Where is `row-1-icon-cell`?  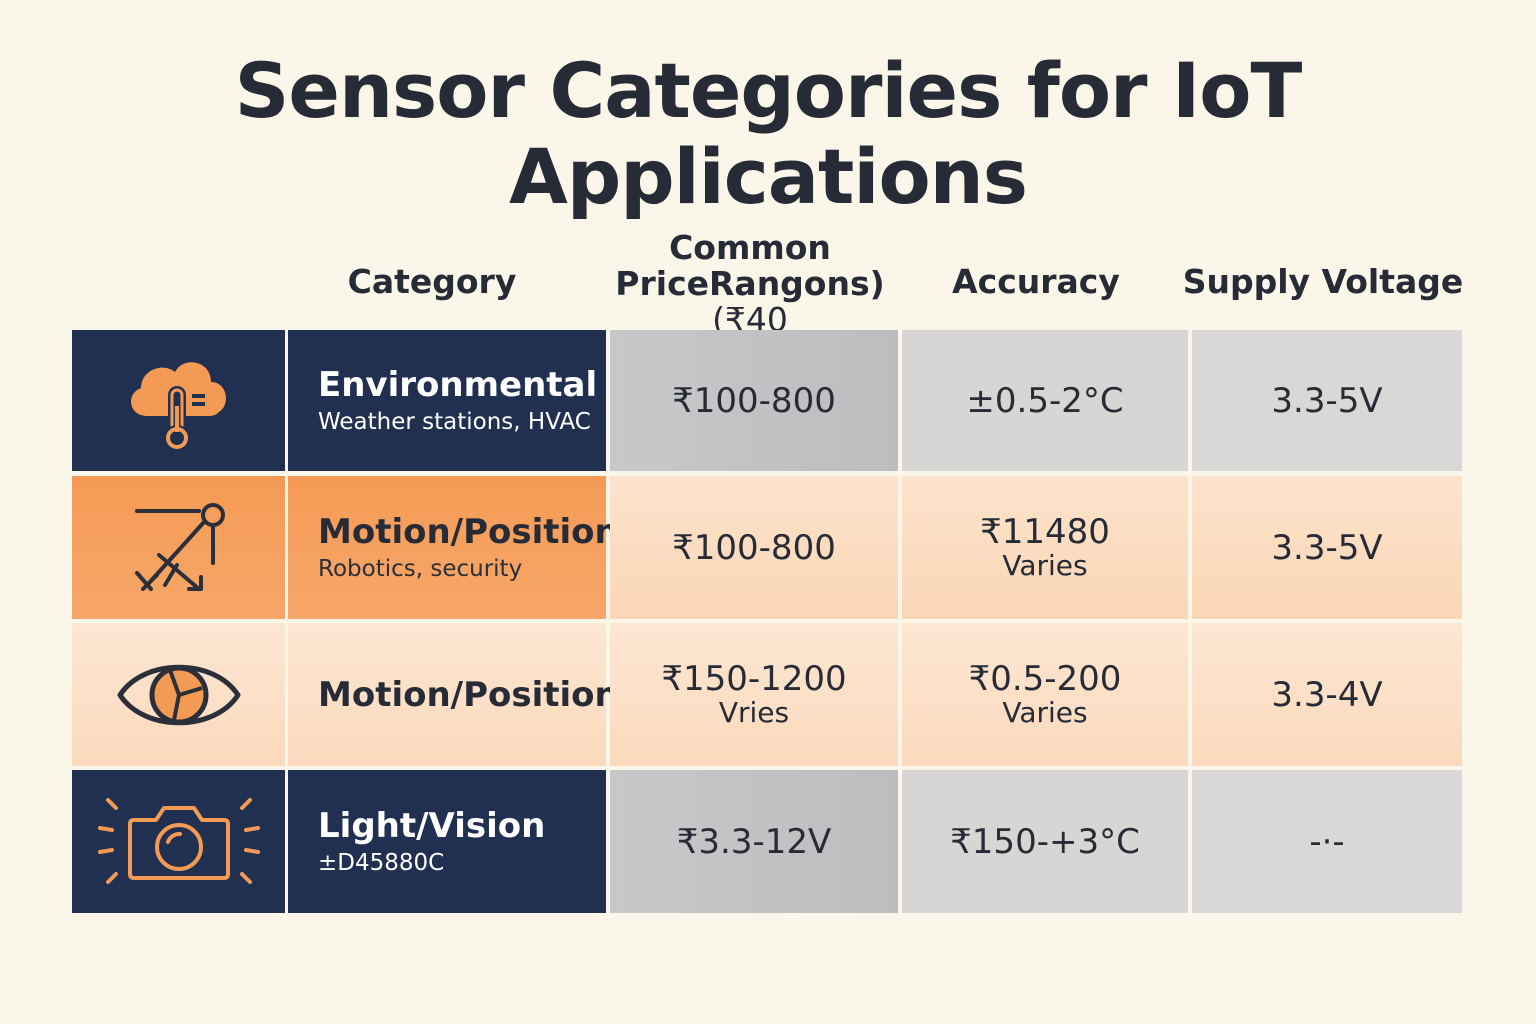
row-1-icon-cell is located at coordinates (178, 400).